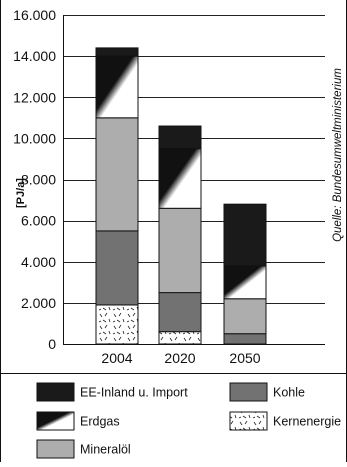  Describe the element at coordinates (134, 393) in the screenshot. I see `legend-label: EE-Inland u. Import` at that location.